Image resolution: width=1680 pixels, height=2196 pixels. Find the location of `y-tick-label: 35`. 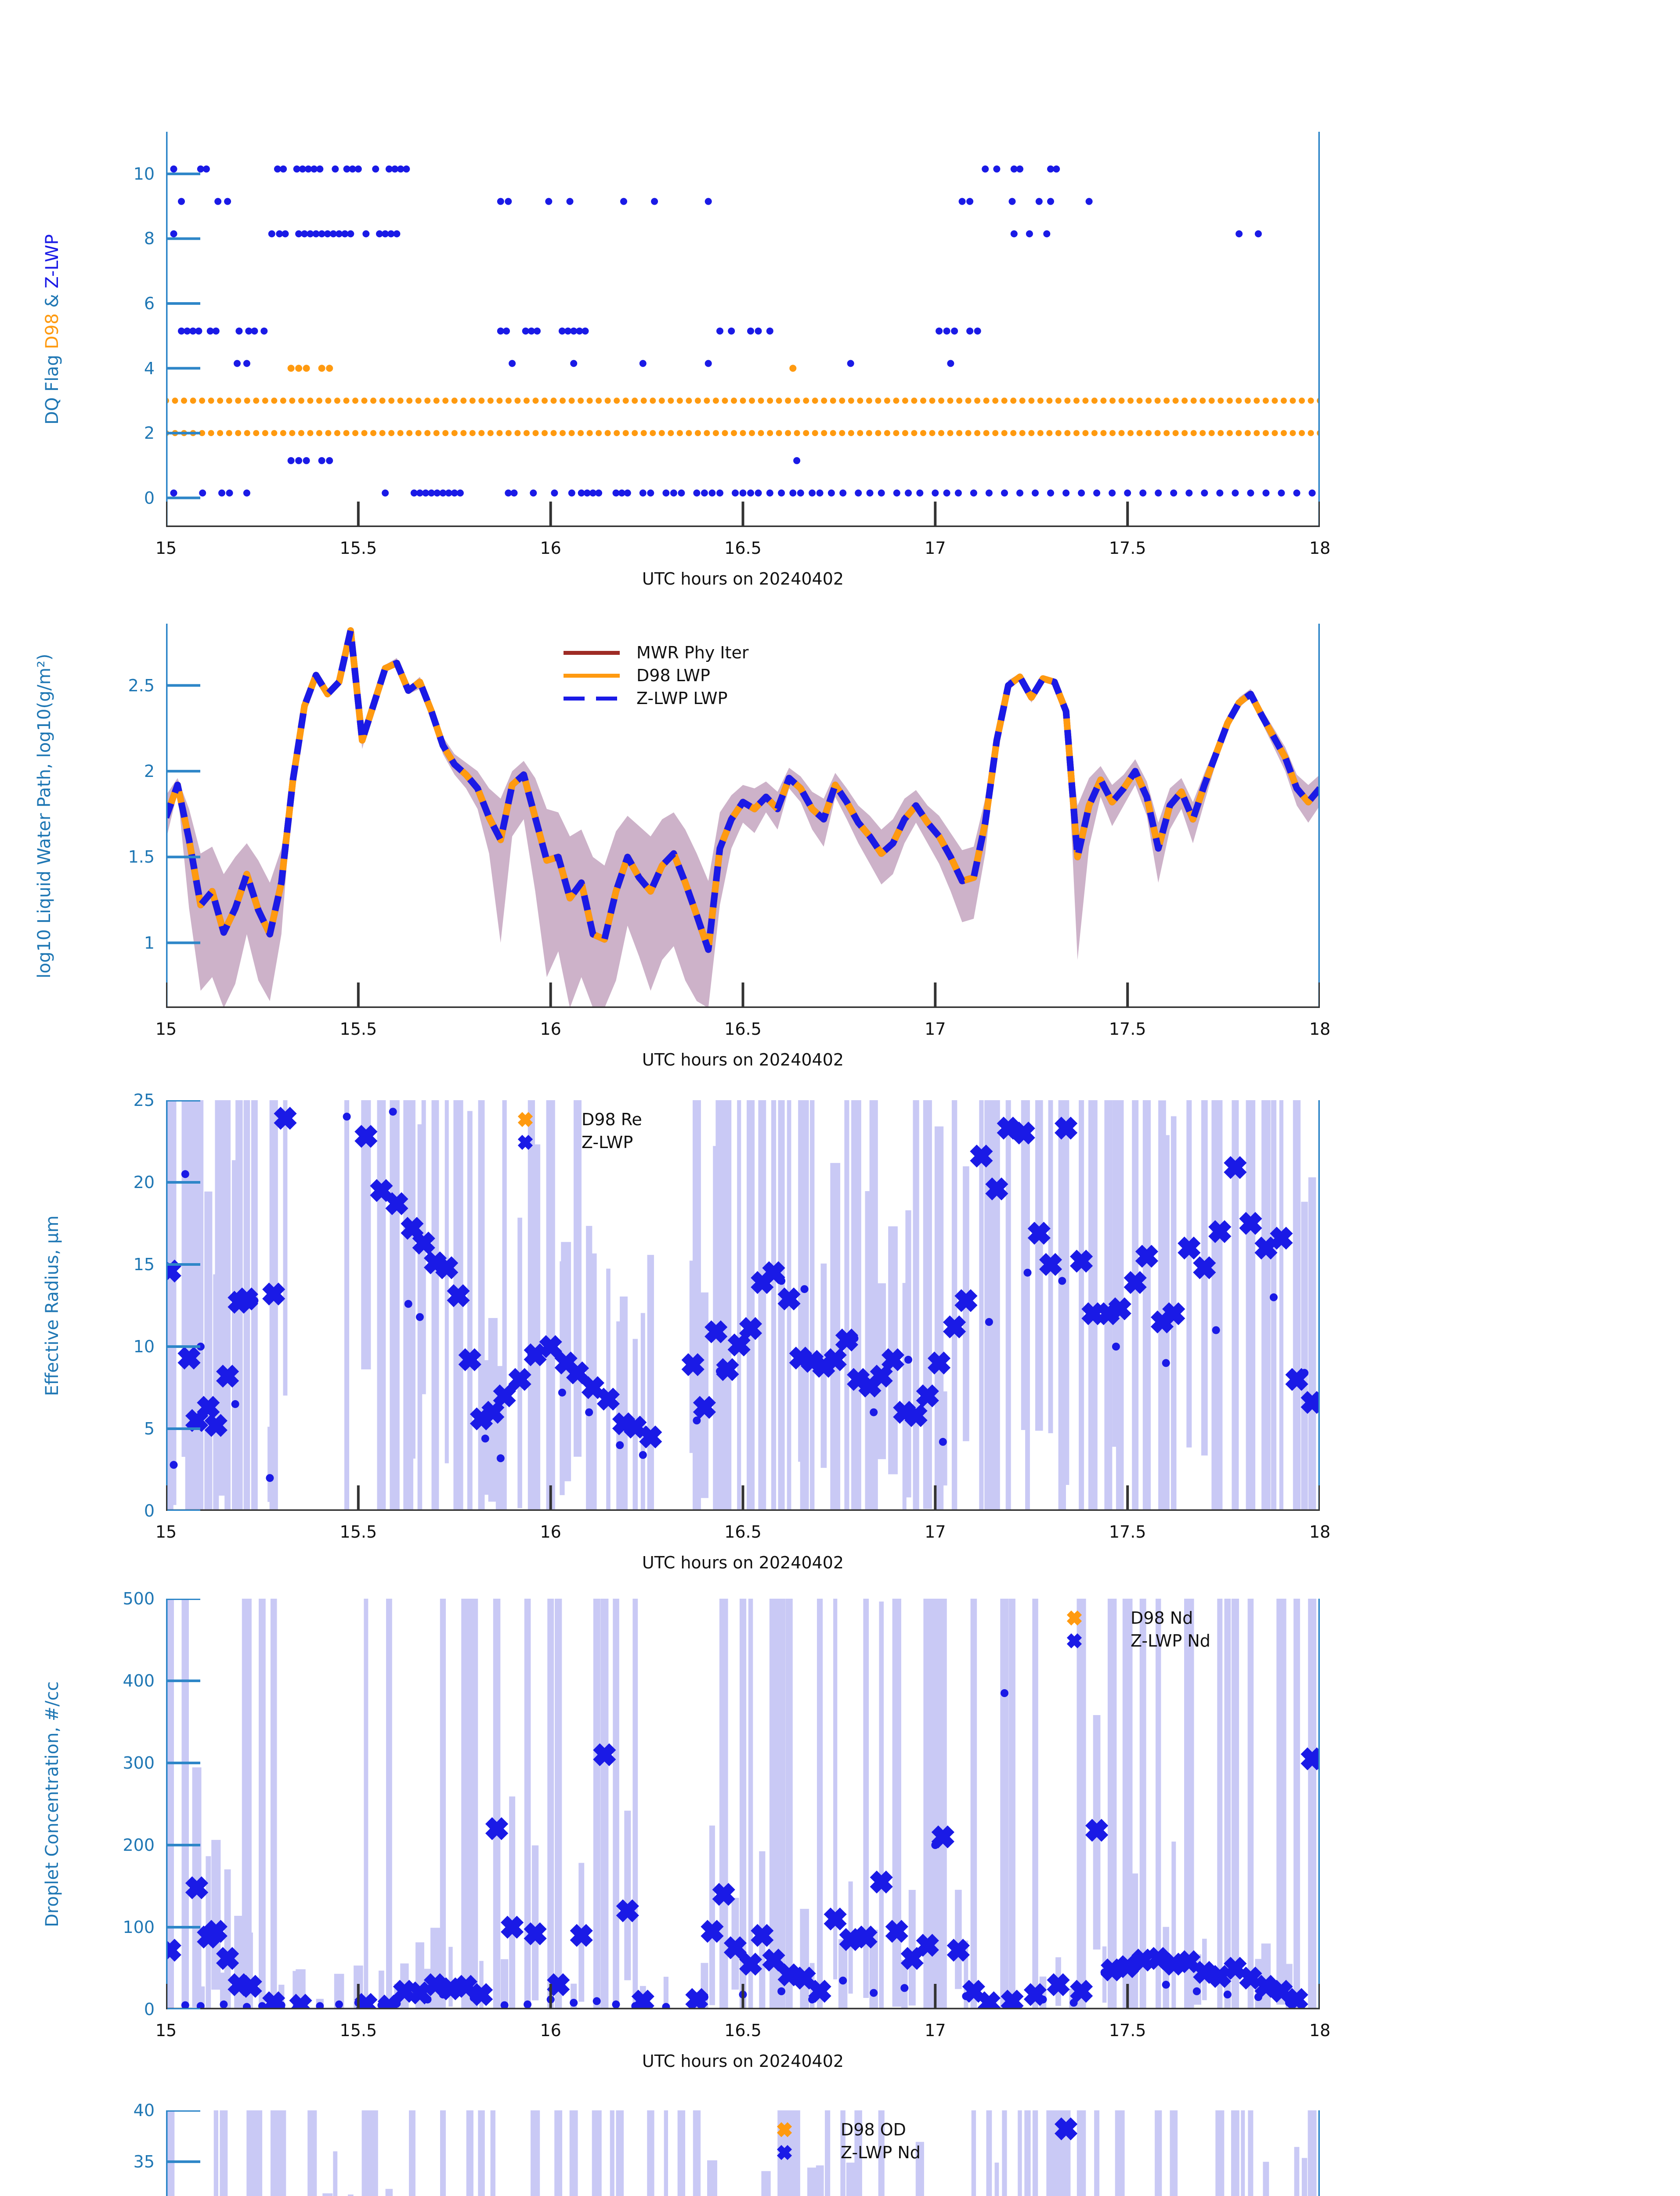

y-tick-label: 35 is located at coordinates (144, 2161).